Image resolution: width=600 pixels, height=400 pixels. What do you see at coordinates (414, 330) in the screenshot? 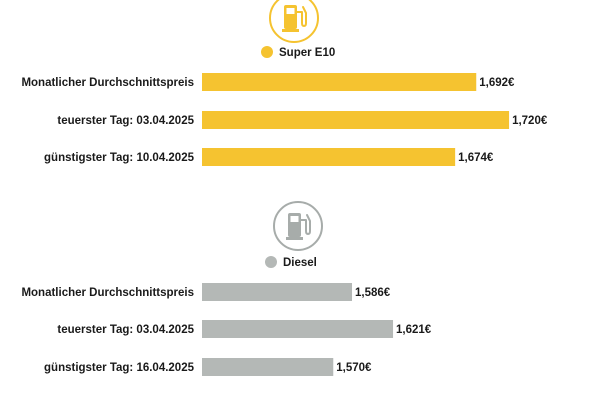
I see `value-label: 1,621€` at bounding box center [414, 330].